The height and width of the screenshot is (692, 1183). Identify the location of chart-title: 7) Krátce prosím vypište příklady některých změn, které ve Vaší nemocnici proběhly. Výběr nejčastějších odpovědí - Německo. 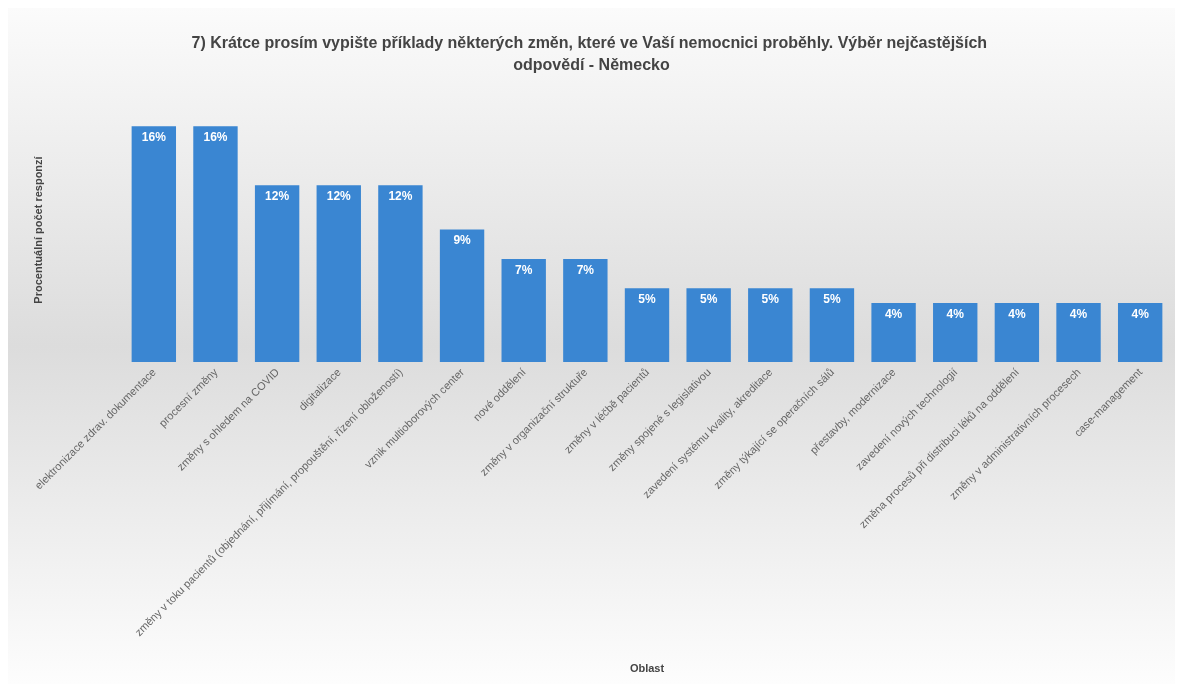
(591, 53).